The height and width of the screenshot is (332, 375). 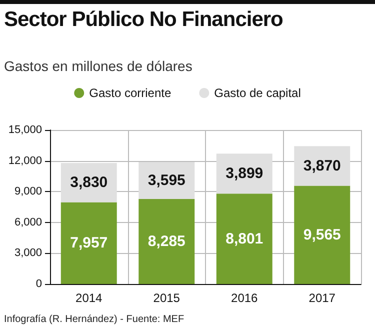 I want to click on data-label: 9,565, so click(x=322, y=235).